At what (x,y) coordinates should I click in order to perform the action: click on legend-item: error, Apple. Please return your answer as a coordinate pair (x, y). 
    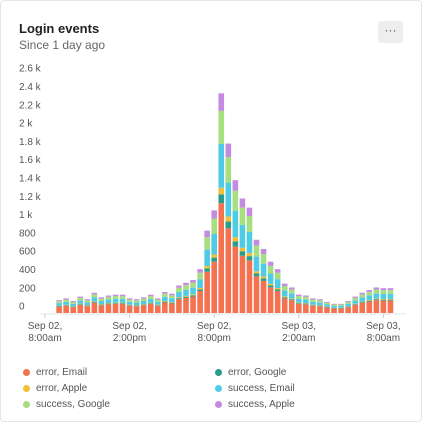
    Looking at the image, I should click on (55, 388).